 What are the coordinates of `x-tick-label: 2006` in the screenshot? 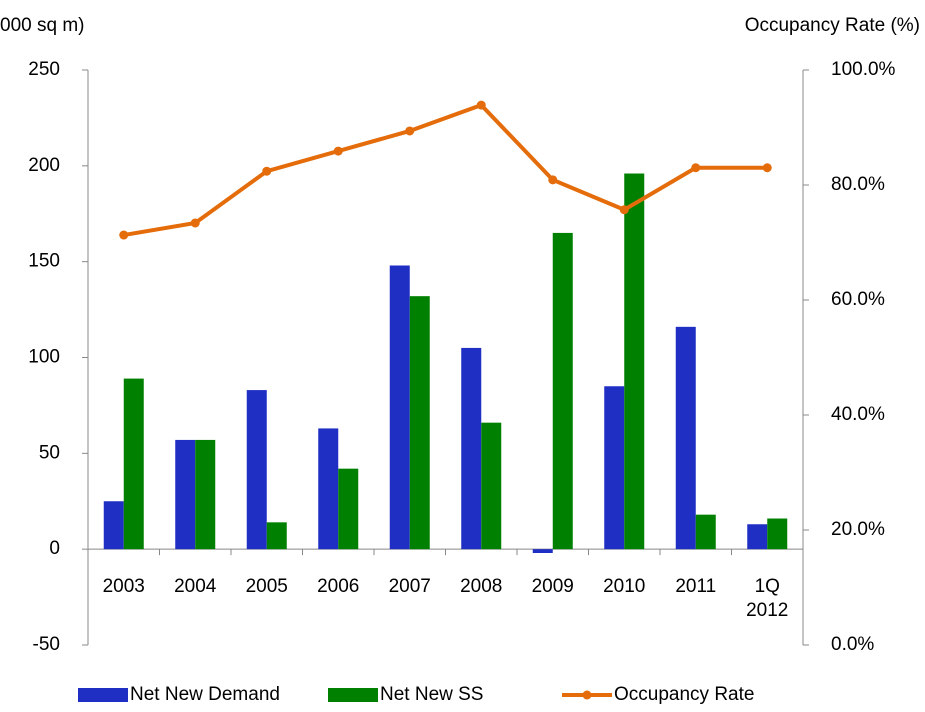 It's located at (338, 587).